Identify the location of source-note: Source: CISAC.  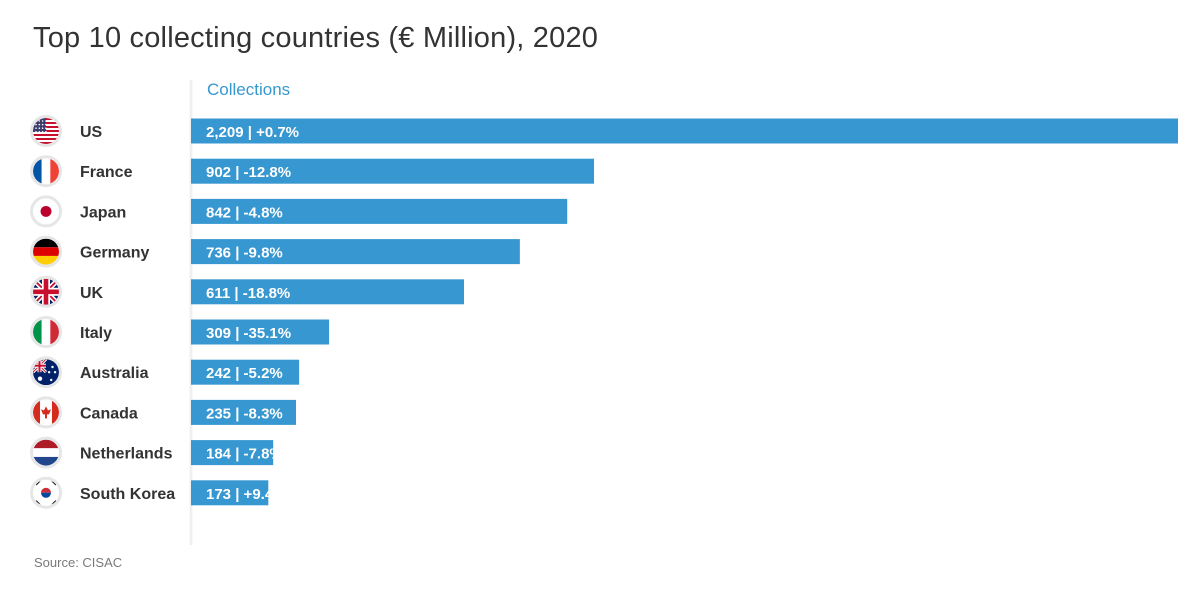
(78, 562).